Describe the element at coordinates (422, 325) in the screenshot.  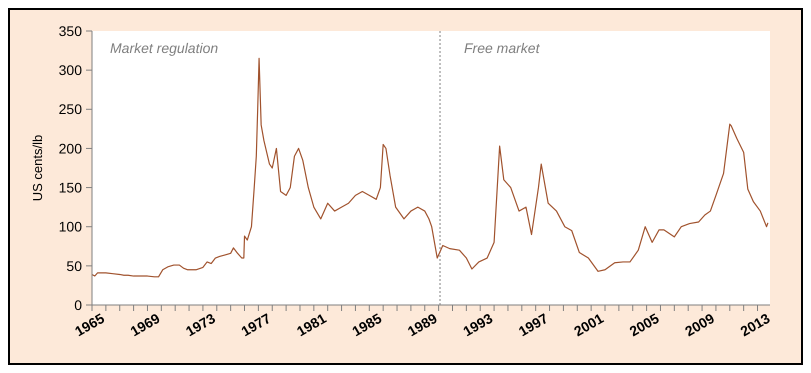
I see `x-tick-label: 1989` at that location.